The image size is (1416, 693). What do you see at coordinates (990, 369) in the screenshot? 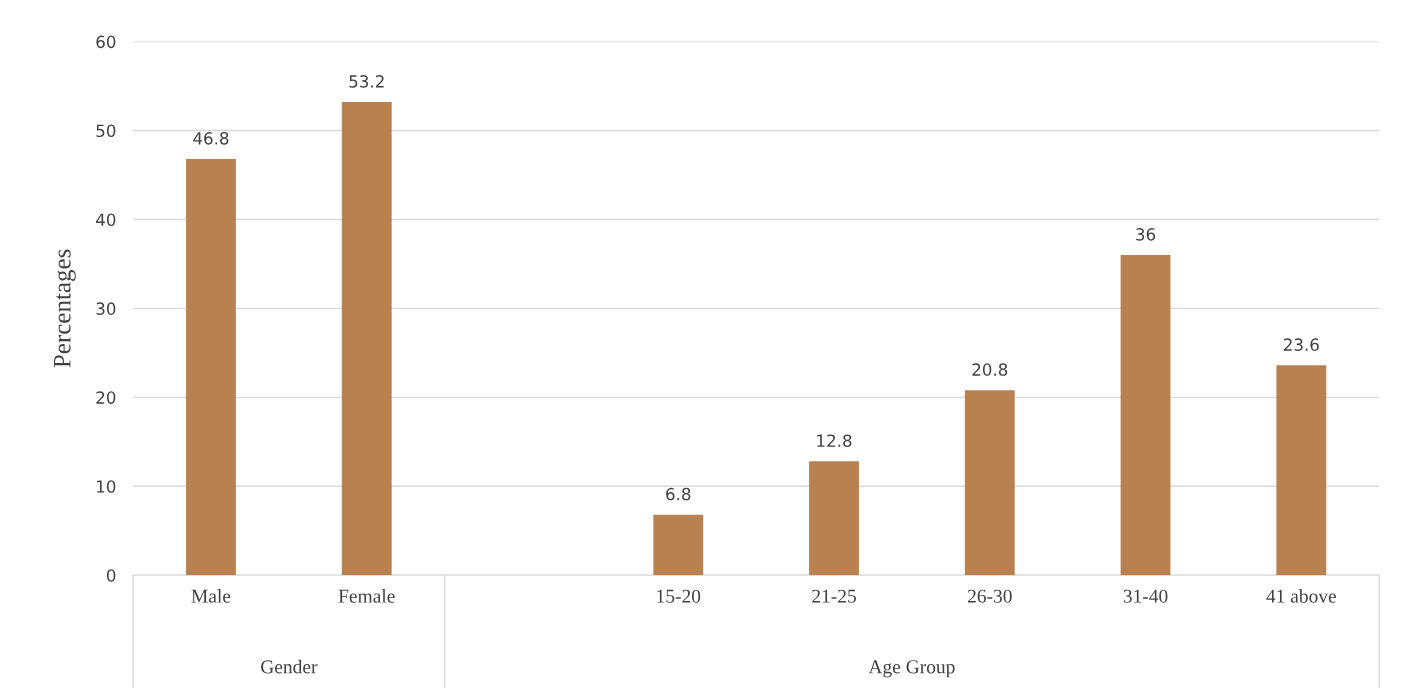
I see `data-label: 20.8` at bounding box center [990, 369].